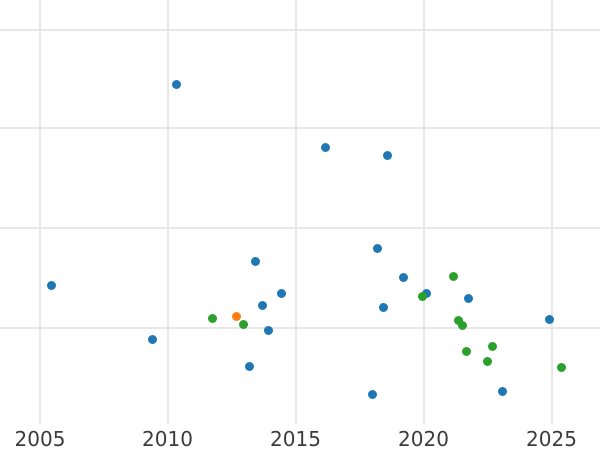  Describe the element at coordinates (167, 438) in the screenshot. I see `x-tick-label: 2010` at that location.